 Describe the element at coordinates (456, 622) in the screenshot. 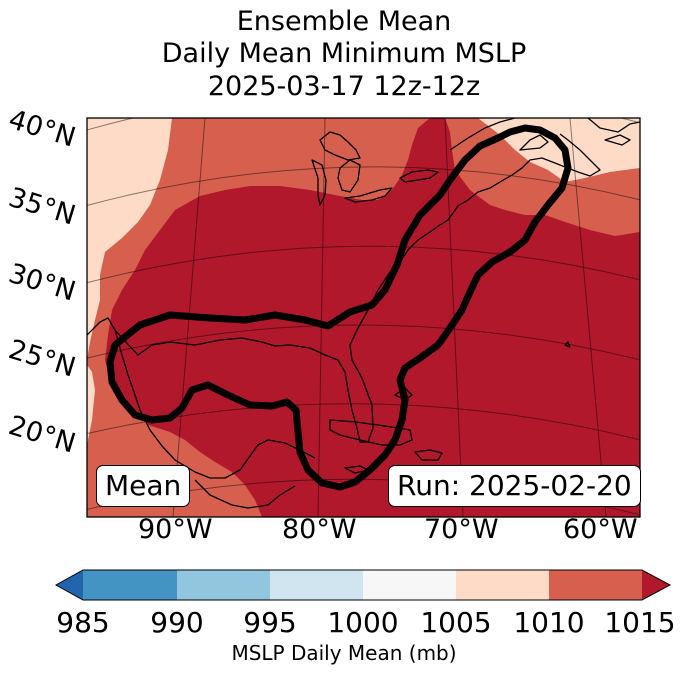

I see `colorbar-tick-1005: 1005` at that location.